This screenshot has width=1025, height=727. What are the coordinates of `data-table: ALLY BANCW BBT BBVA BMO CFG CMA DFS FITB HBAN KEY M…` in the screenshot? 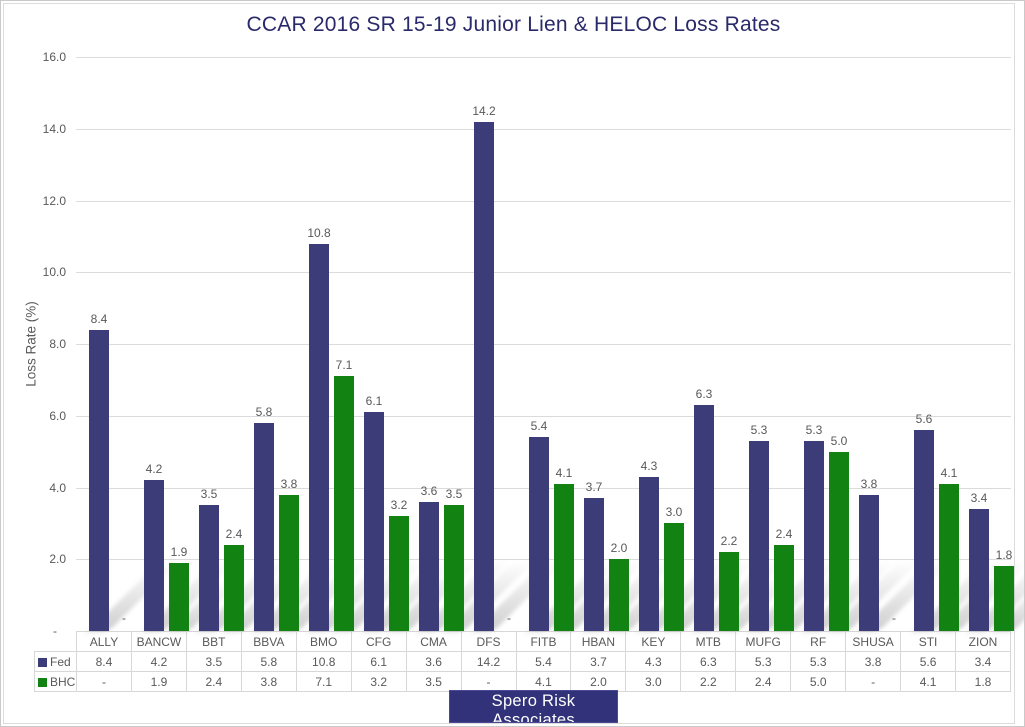 It's located at (522, 661).